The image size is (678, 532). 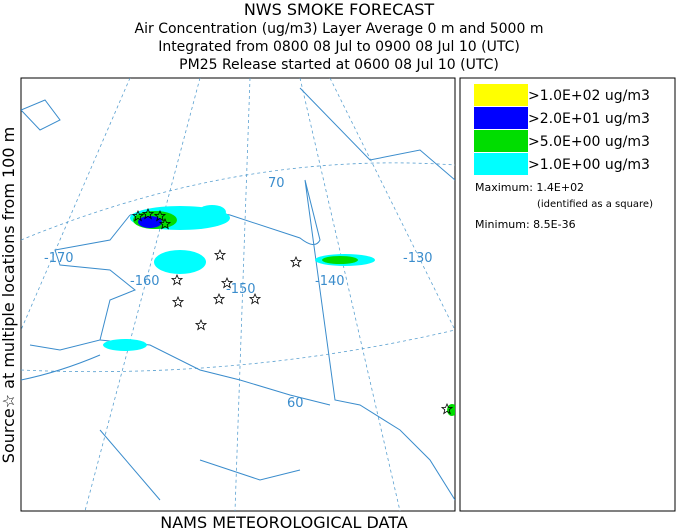 What do you see at coordinates (295, 403) in the screenshot?
I see `grid-label: 60` at bounding box center [295, 403].